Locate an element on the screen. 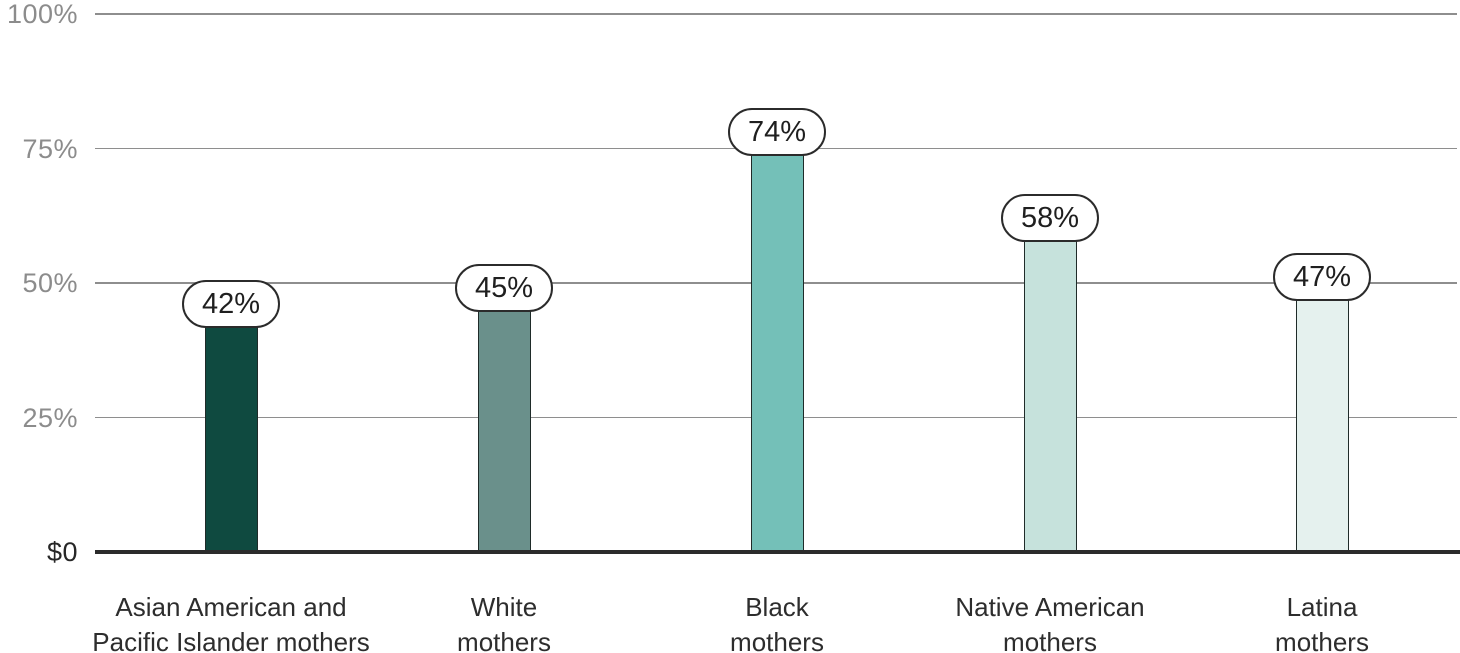 This screenshot has height=653, width=1460. category-label: White mothers is located at coordinates (504, 621).